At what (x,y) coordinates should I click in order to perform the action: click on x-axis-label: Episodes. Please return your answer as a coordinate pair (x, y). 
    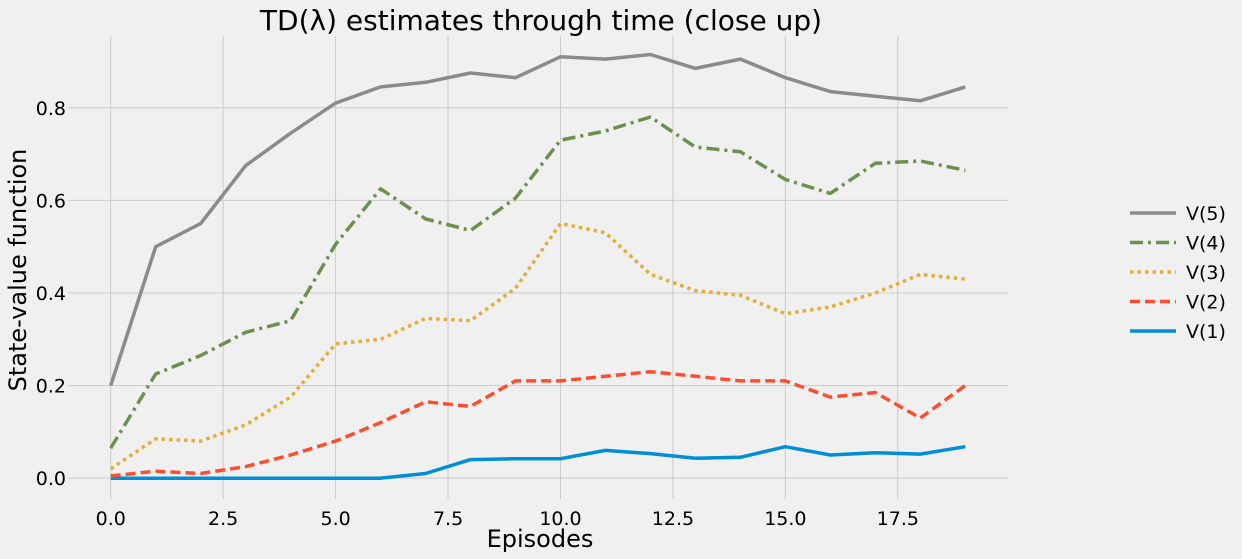
    Looking at the image, I should click on (540, 539).